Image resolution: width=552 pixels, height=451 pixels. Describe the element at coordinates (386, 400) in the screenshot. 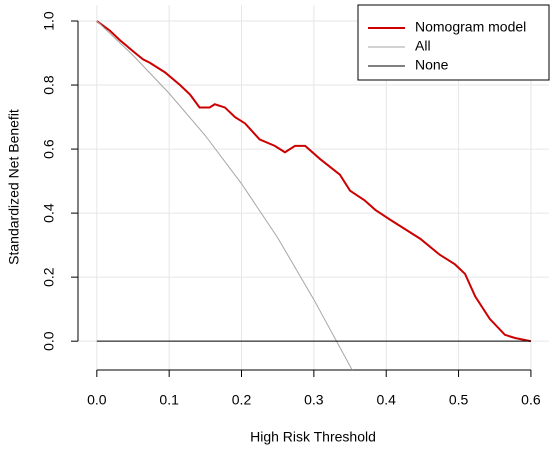

I see `x-tick-label: 0.4` at that location.